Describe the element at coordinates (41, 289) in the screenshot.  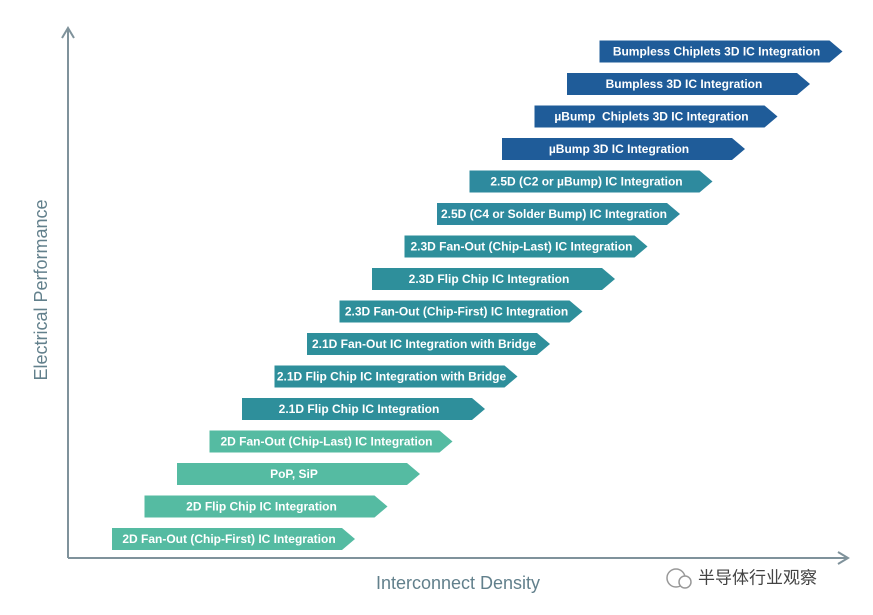
I see `y-axis-label: Electrical Performance` at that location.